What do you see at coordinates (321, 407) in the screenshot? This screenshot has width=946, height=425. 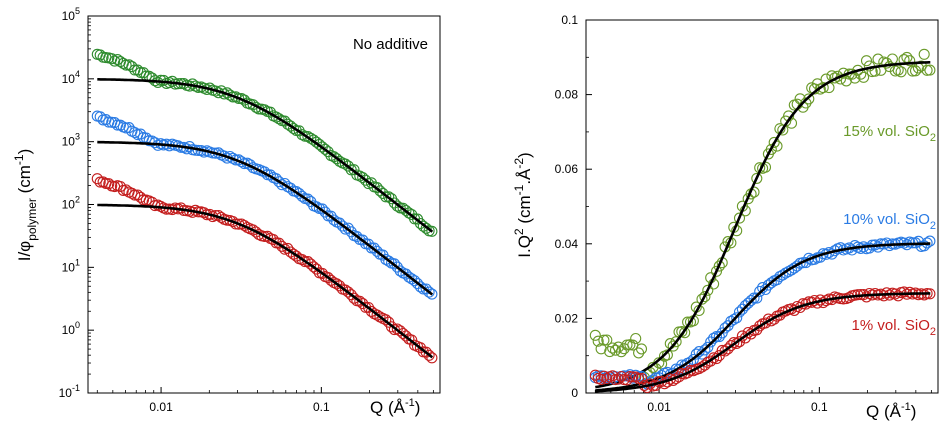 I see `x-tick-label-left: 0.1` at bounding box center [321, 407].